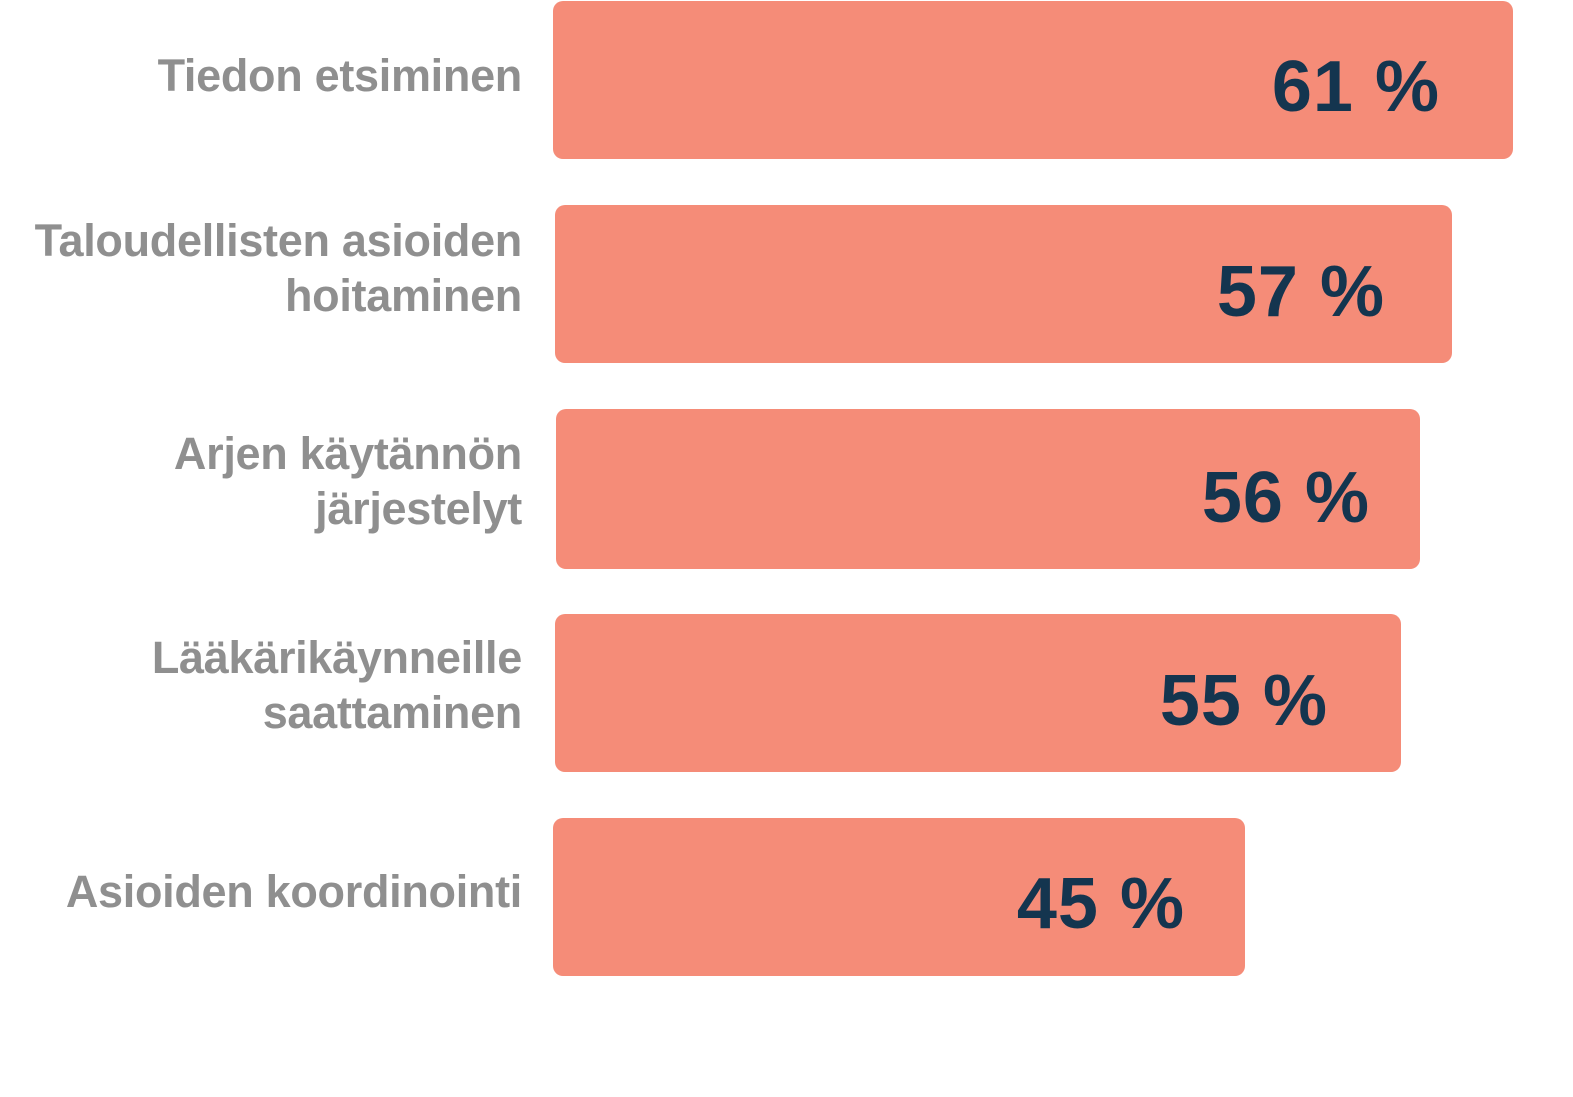 Image resolution: width=1573 pixels, height=1097 pixels. What do you see at coordinates (1100, 904) in the screenshot?
I see `value-label: 45 %` at bounding box center [1100, 904].